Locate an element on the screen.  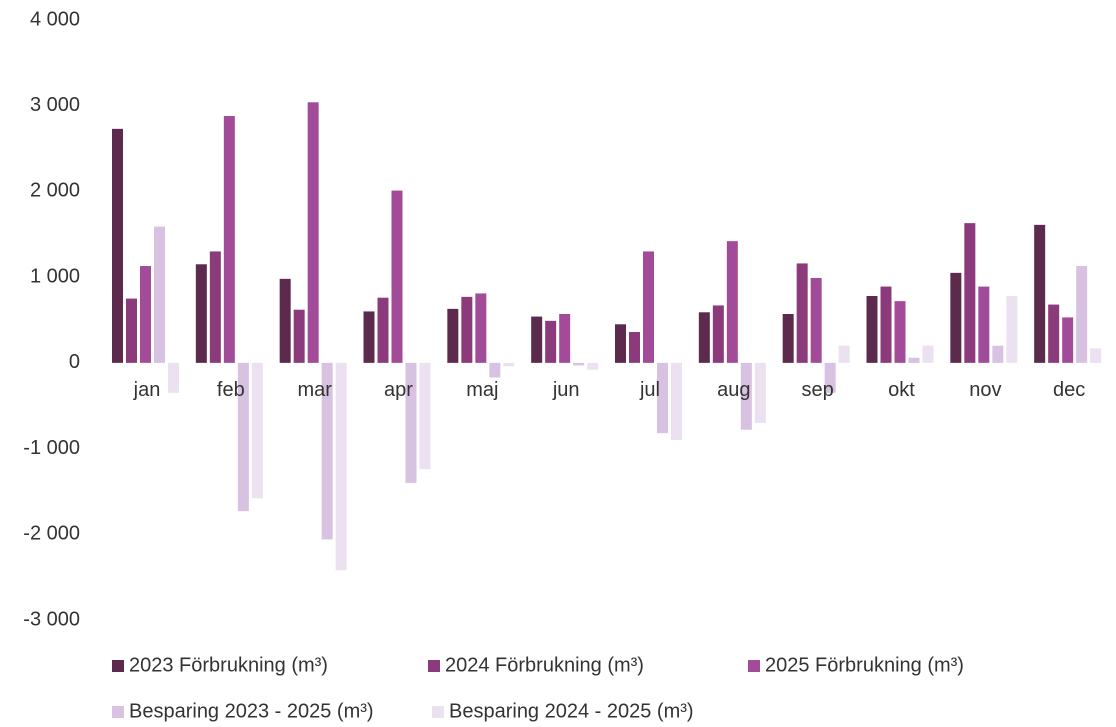
x-tick-label: nov is located at coordinates (985, 390).